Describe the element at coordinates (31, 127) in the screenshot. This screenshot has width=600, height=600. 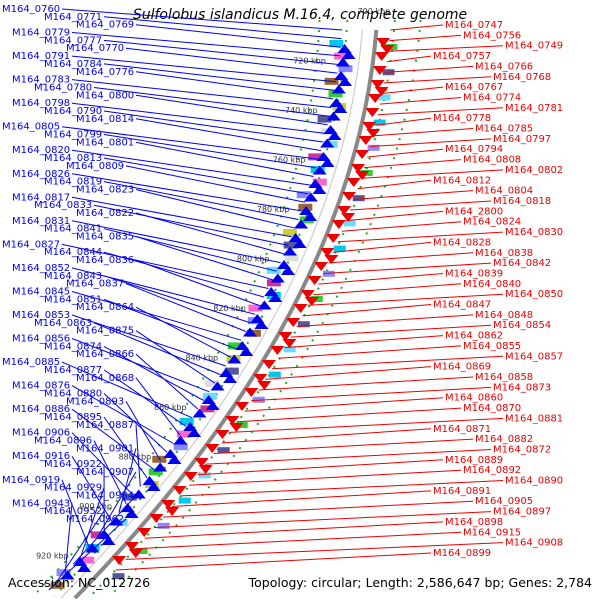
I see `left-gene-label: M164_0805` at that location.